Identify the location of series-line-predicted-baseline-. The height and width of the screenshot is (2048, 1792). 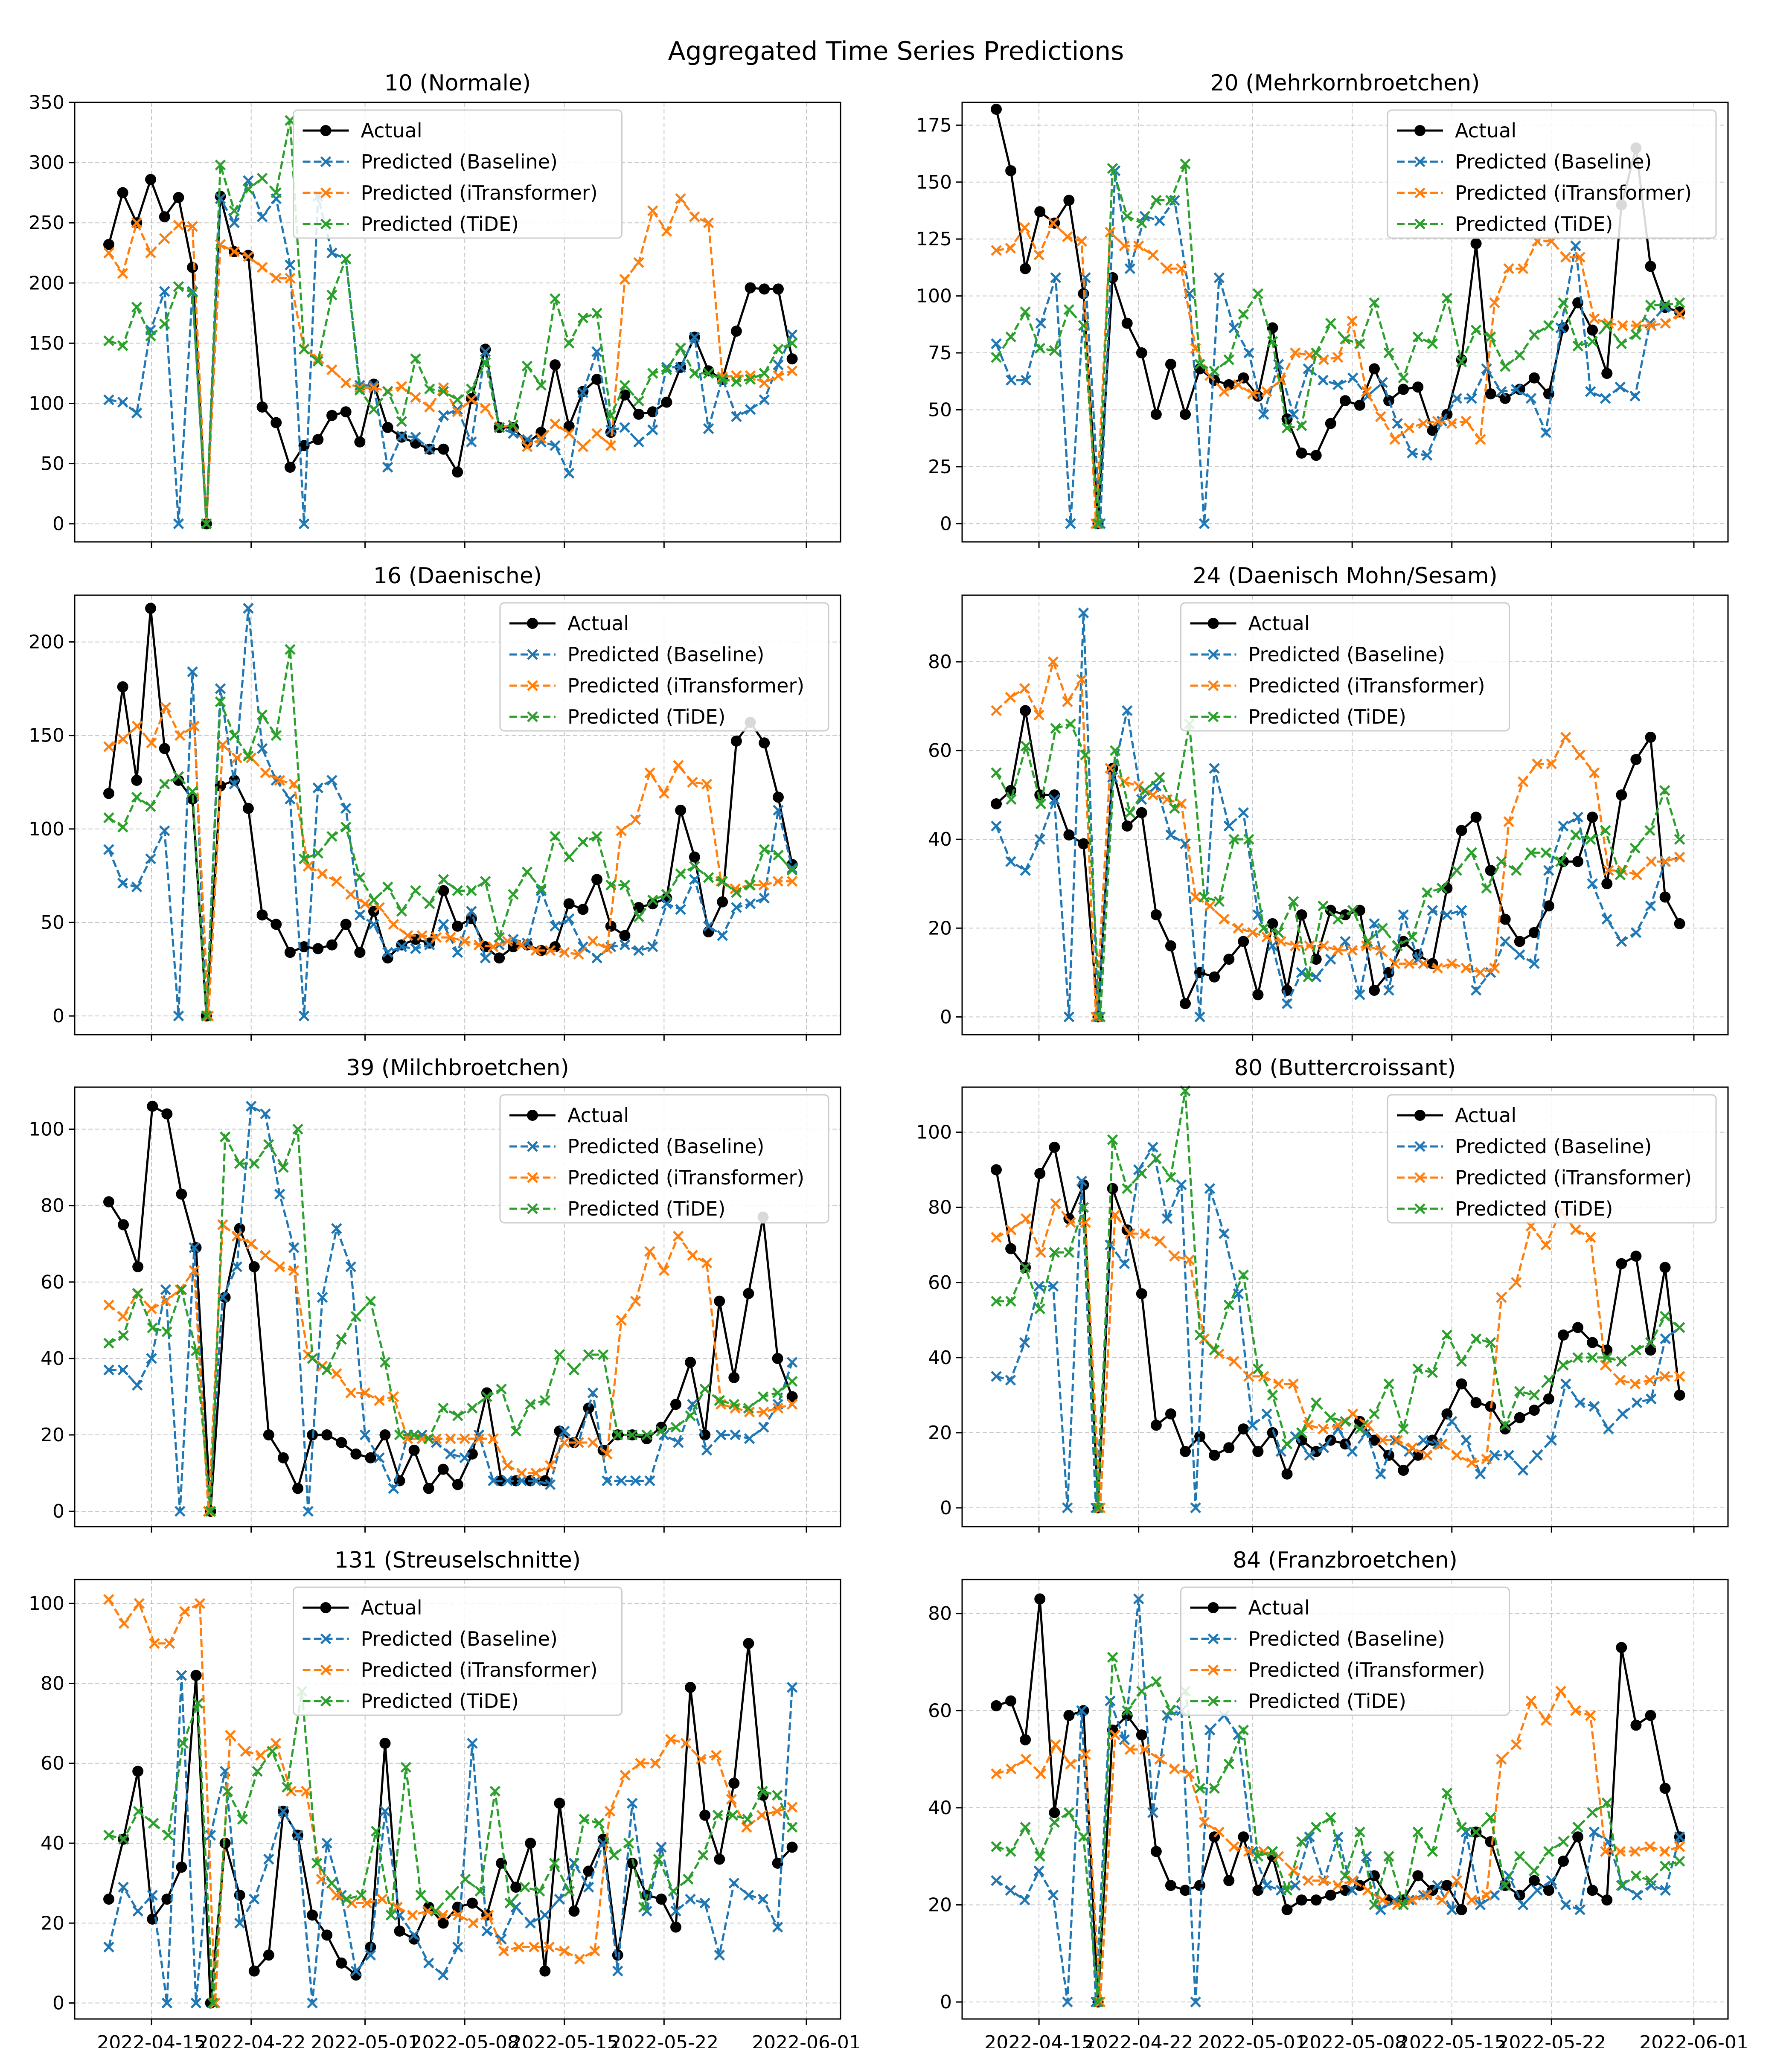
(451, 350).